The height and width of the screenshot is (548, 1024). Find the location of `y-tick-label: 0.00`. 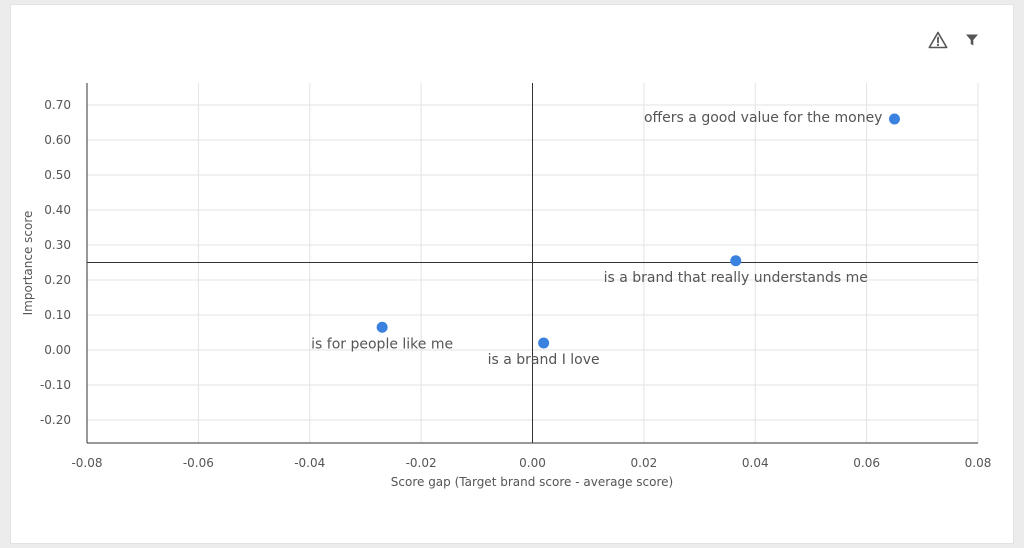

y-tick-label: 0.00 is located at coordinates (57, 350).